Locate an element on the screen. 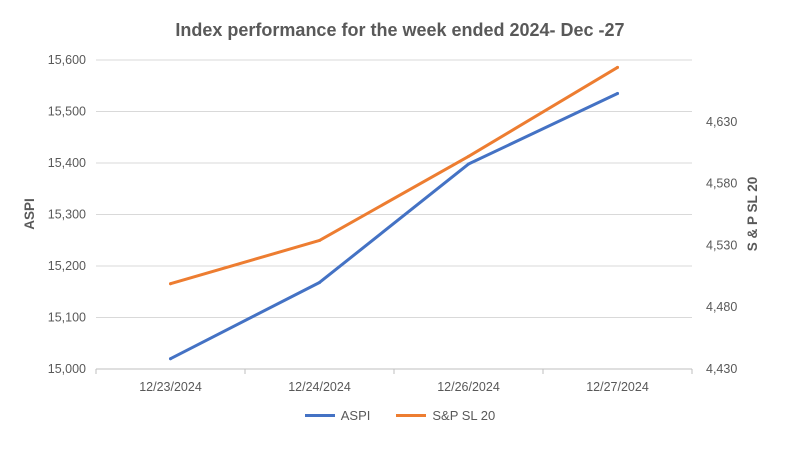 The height and width of the screenshot is (450, 800). legend-item-sp-sl20: S&P SL 20 is located at coordinates (445, 415).